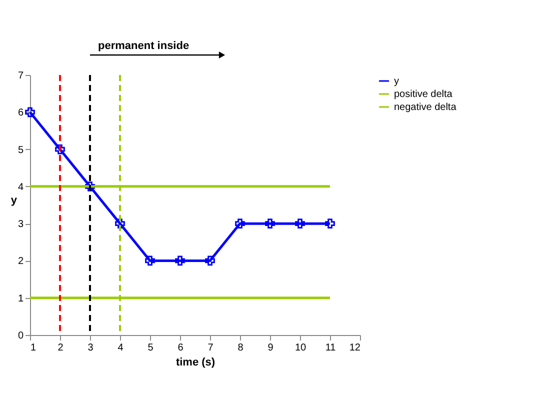  I want to click on y-tick-label: 7, so click(21, 76).